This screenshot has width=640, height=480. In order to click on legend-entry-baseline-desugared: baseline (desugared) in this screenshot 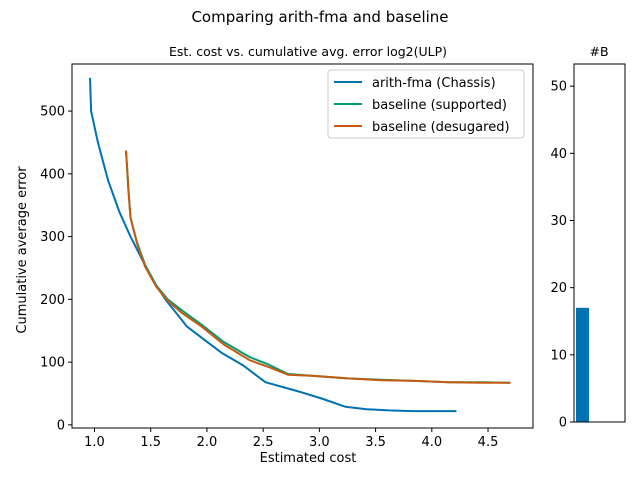, I will do `click(422, 127)`.